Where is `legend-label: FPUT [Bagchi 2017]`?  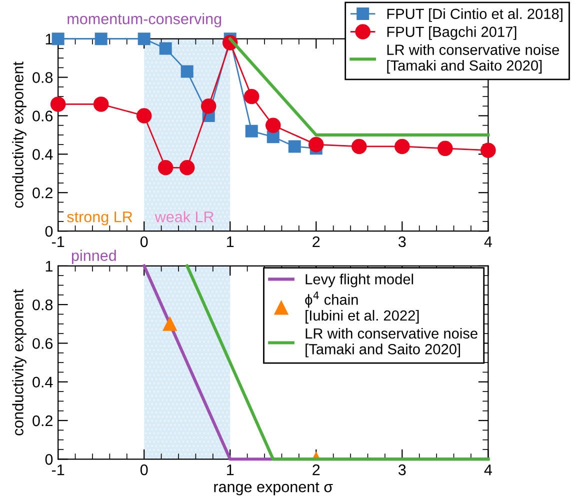 legend-label: FPUT [Bagchi 2017] is located at coordinates (451, 33).